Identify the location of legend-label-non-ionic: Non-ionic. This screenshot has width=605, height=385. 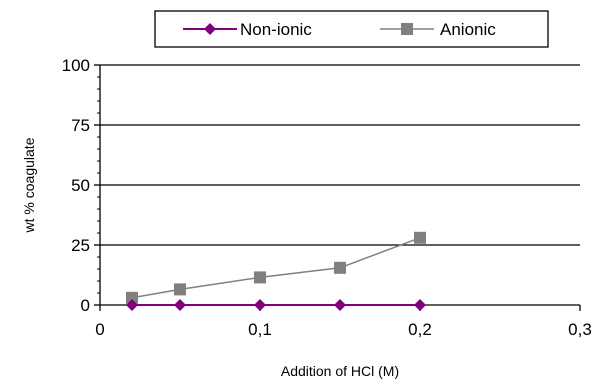
(276, 29).